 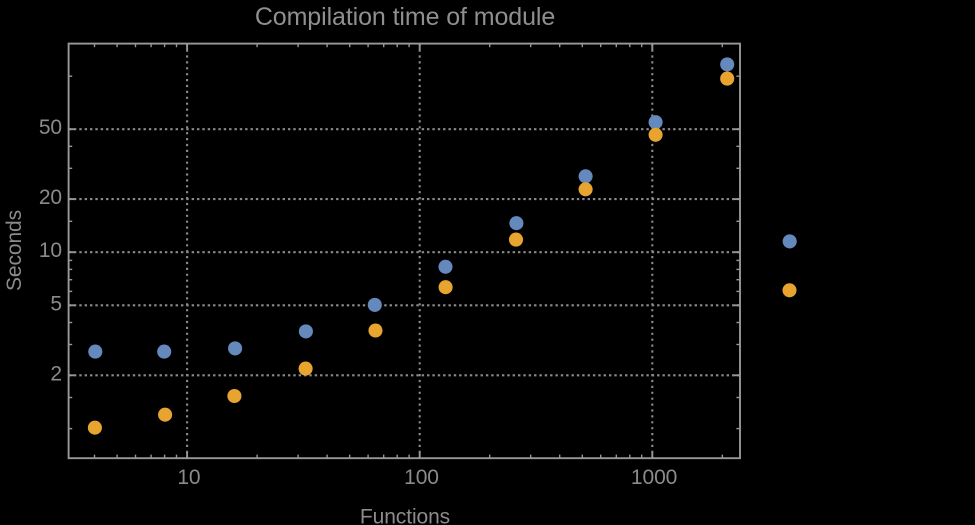 What do you see at coordinates (405, 17) in the screenshot?
I see `svg-text: Compilation time of module` at bounding box center [405, 17].